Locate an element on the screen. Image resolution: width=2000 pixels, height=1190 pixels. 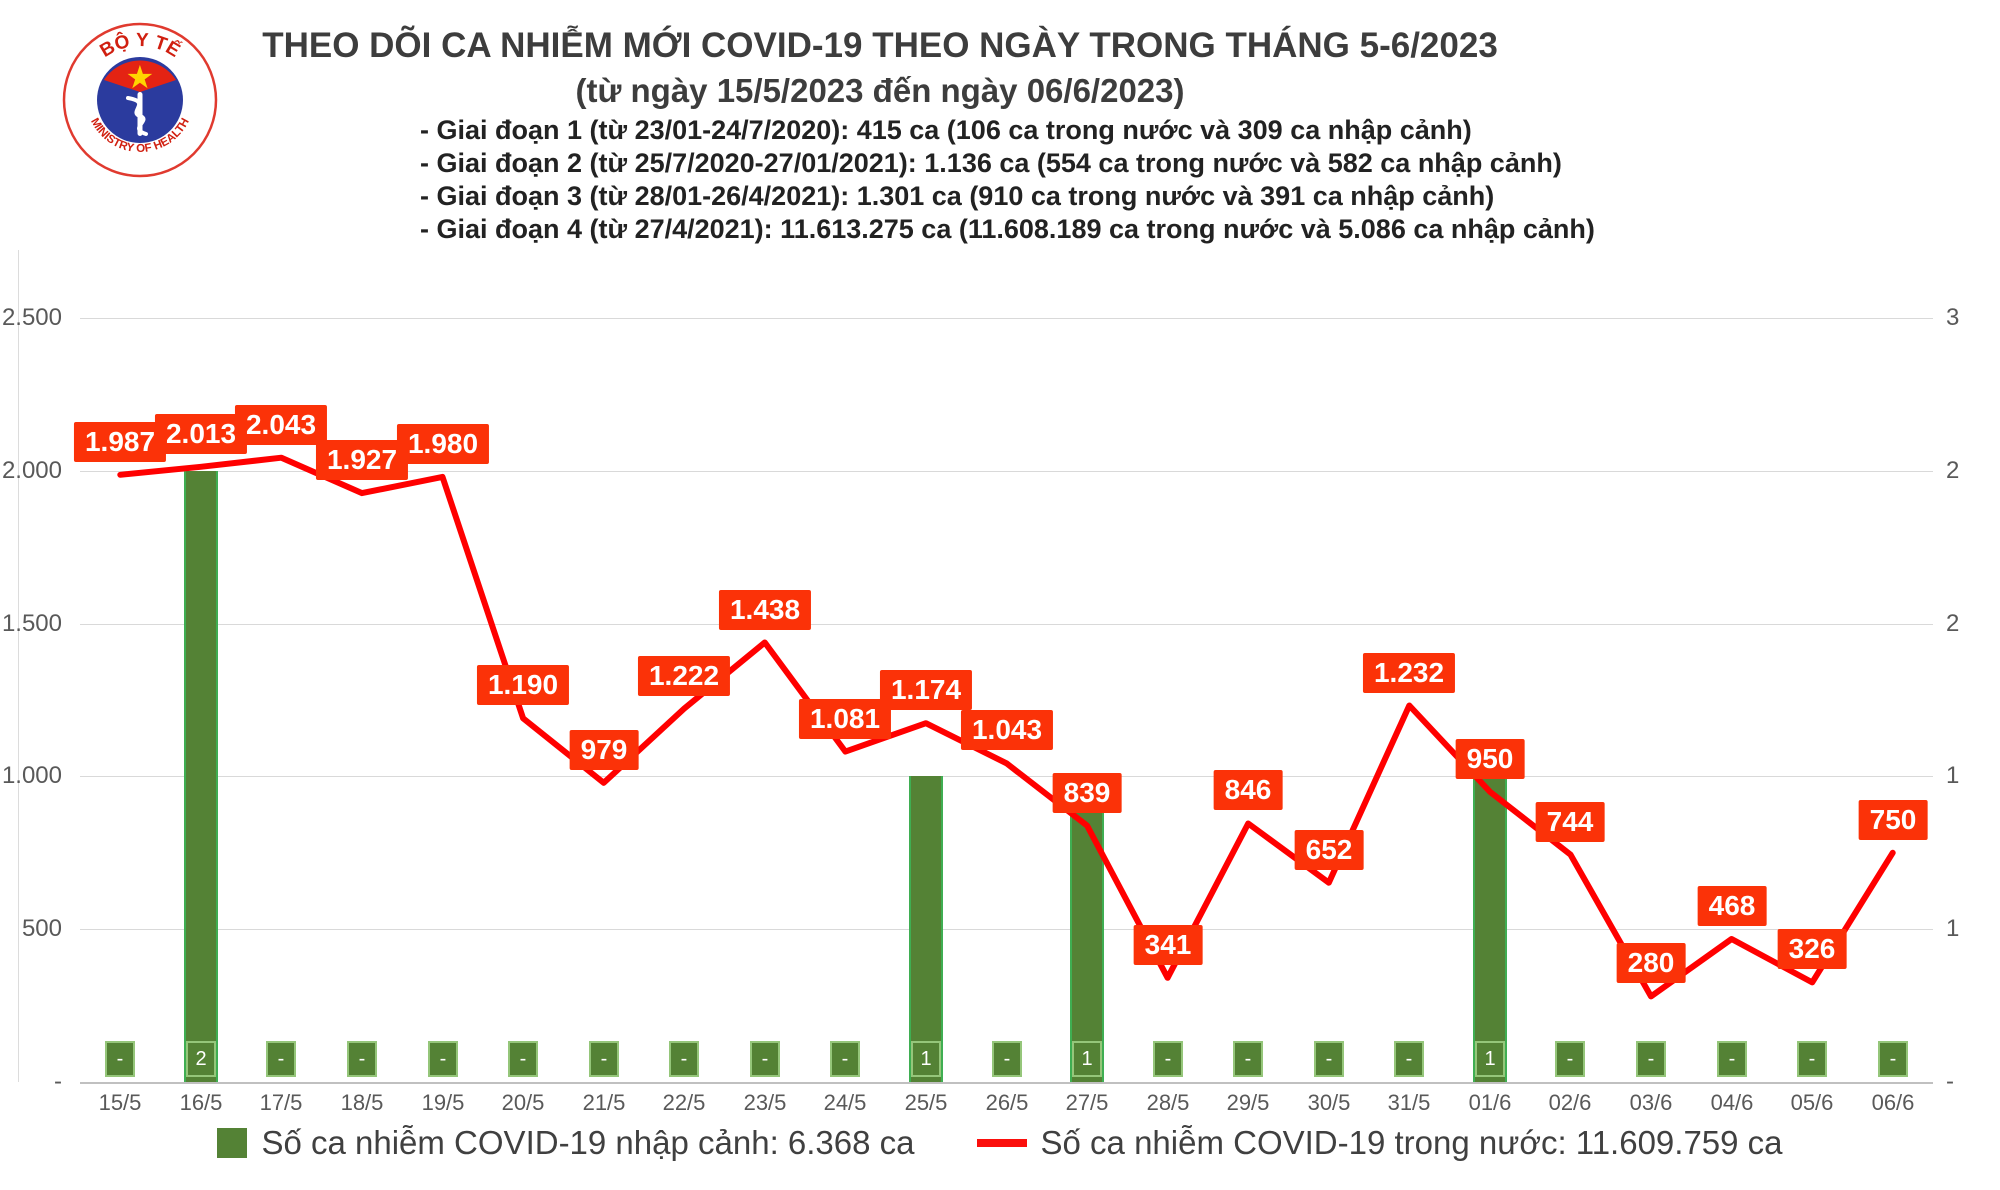
domestic-cases-line-icon is located at coordinates (1001, 1143).